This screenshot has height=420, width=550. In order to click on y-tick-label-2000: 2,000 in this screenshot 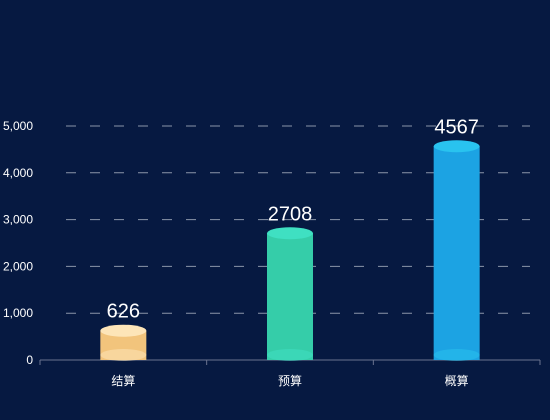, I will do `click(18, 266)`.